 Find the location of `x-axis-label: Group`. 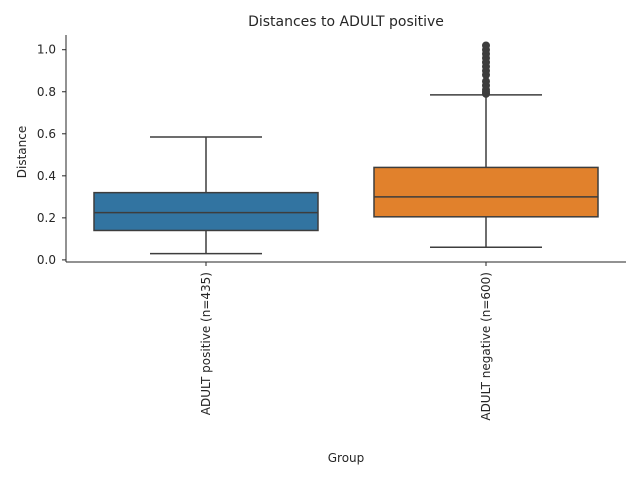

x-axis-label: Group is located at coordinates (346, 458).